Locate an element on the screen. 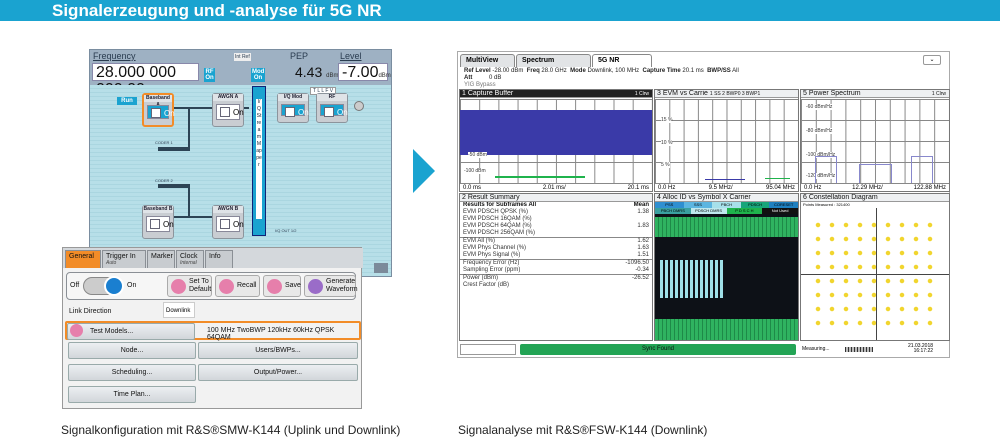 Image resolution: width=1000 pixels, height=445 pixels. coder2-label: CODER 2 is located at coordinates (164, 180).